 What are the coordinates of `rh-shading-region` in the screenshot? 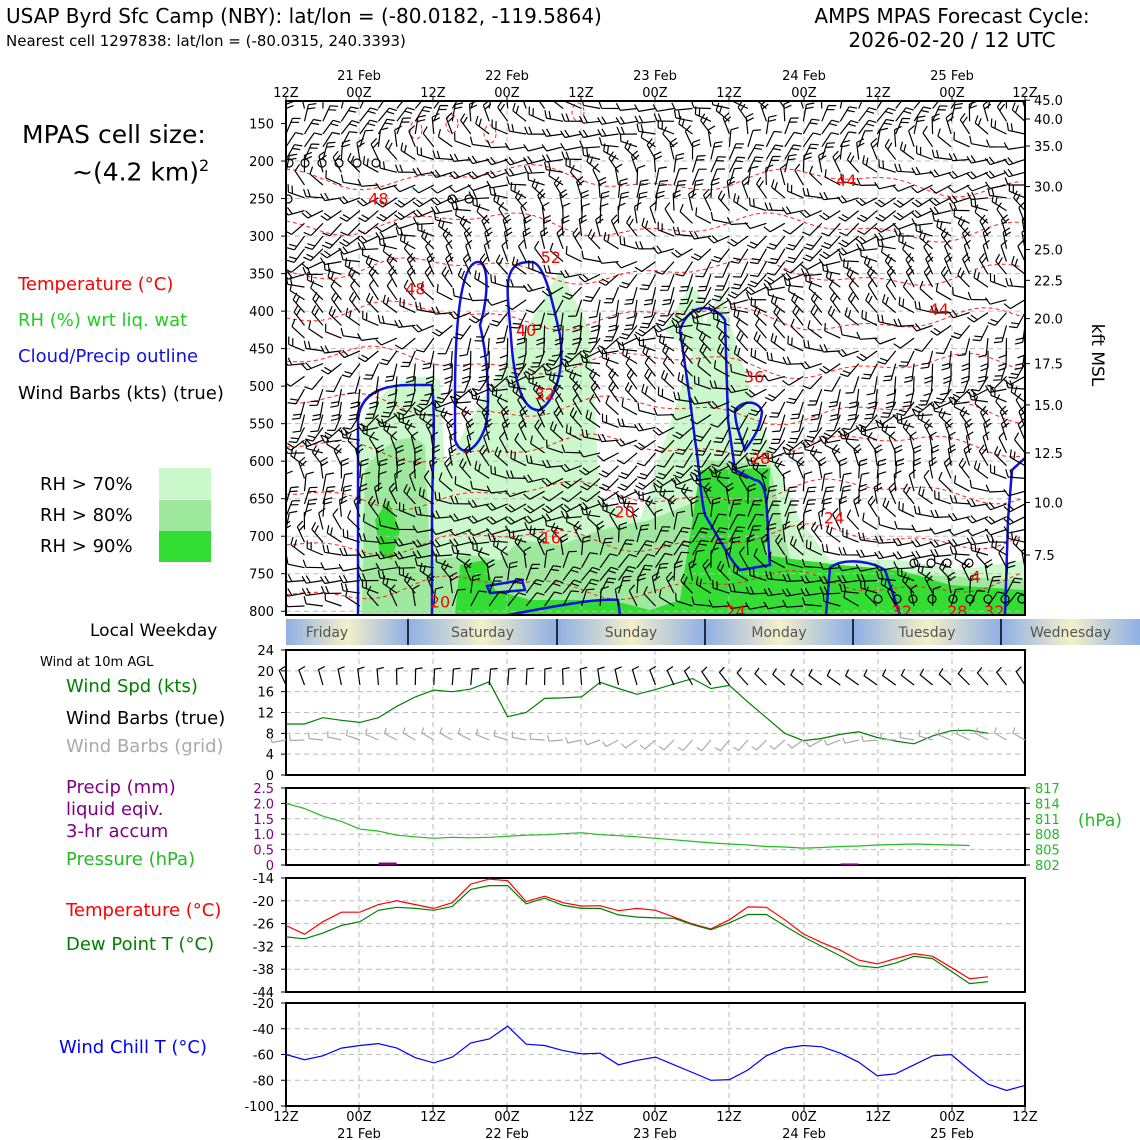 It's located at (685, 322).